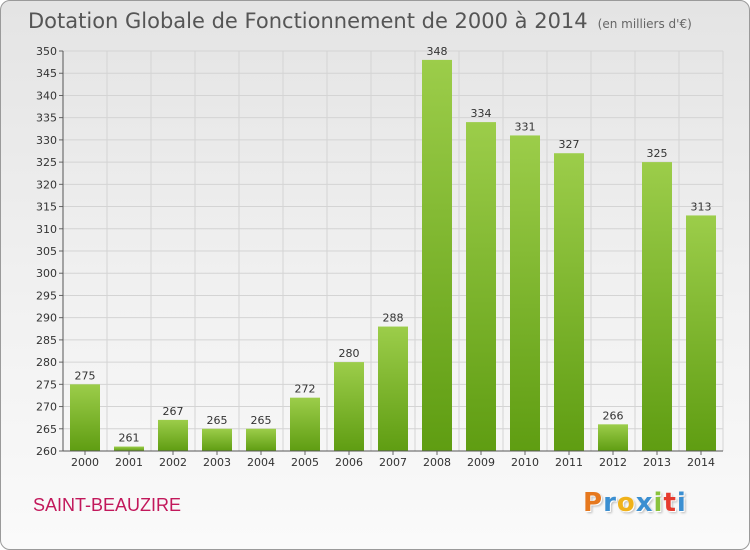 This screenshot has width=750, height=550. Describe the element at coordinates (305, 424) in the screenshot. I see `bar-2005` at that location.